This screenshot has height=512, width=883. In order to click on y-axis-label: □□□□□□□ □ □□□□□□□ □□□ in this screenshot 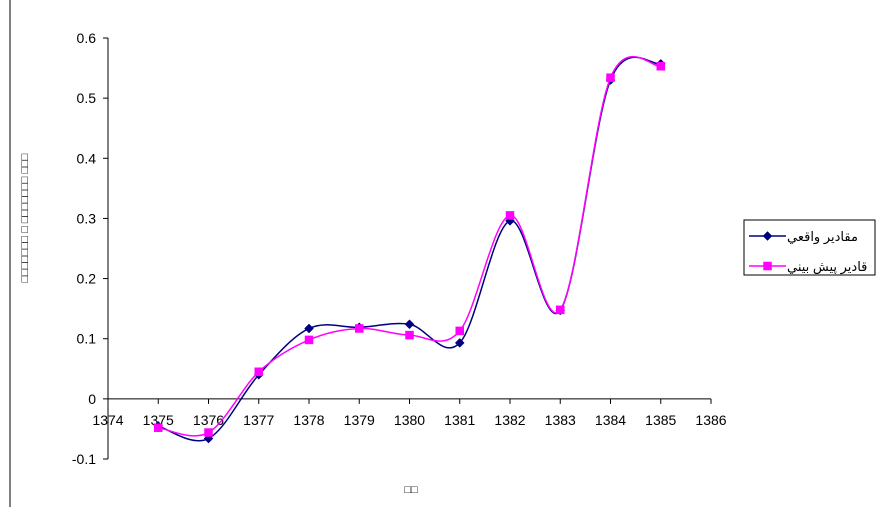, I will do `click(25, 217)`.